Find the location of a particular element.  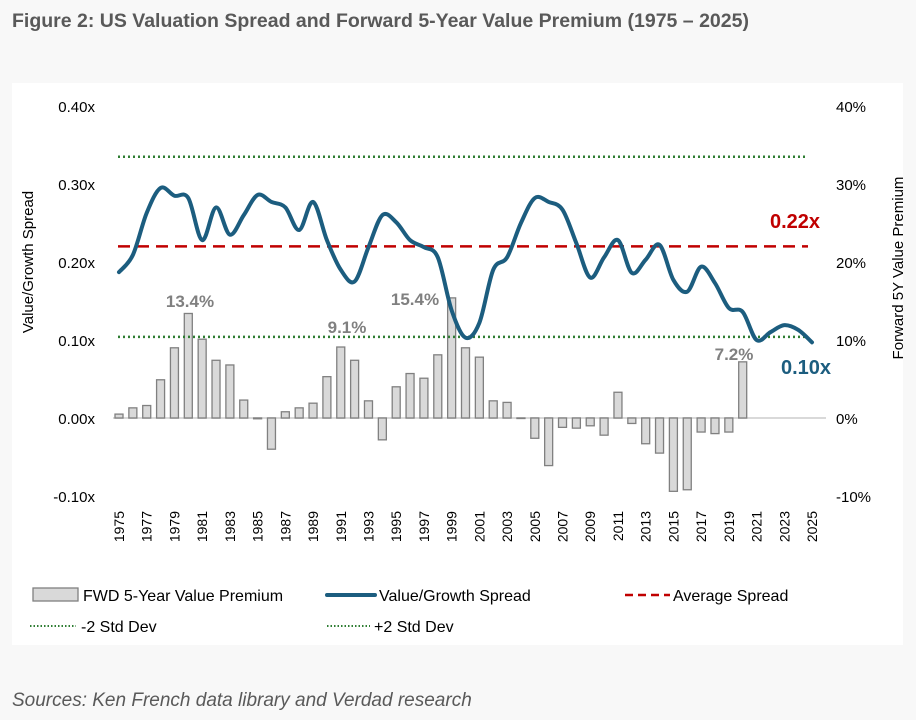

x-axis-tick-label: 2023 is located at coordinates (784, 526).